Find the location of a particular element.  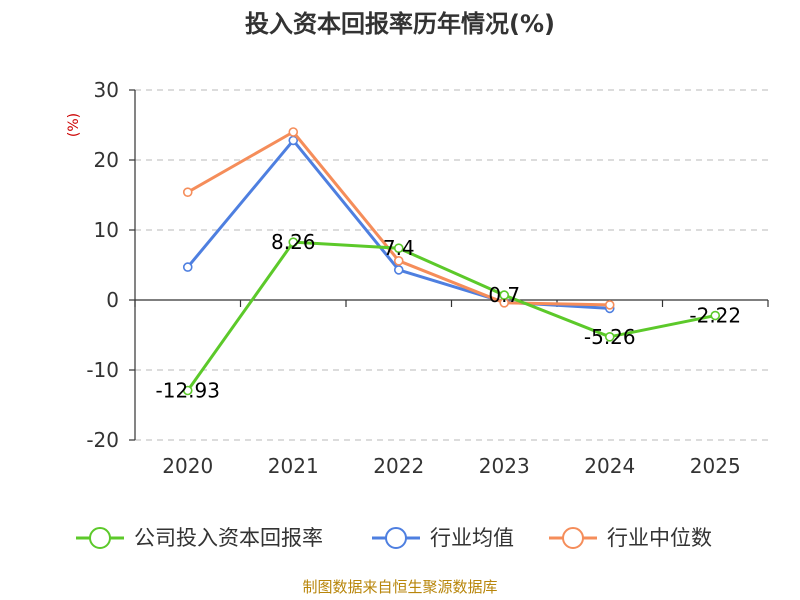

x-tick-label-2021: 2021 is located at coordinates (293, 466).